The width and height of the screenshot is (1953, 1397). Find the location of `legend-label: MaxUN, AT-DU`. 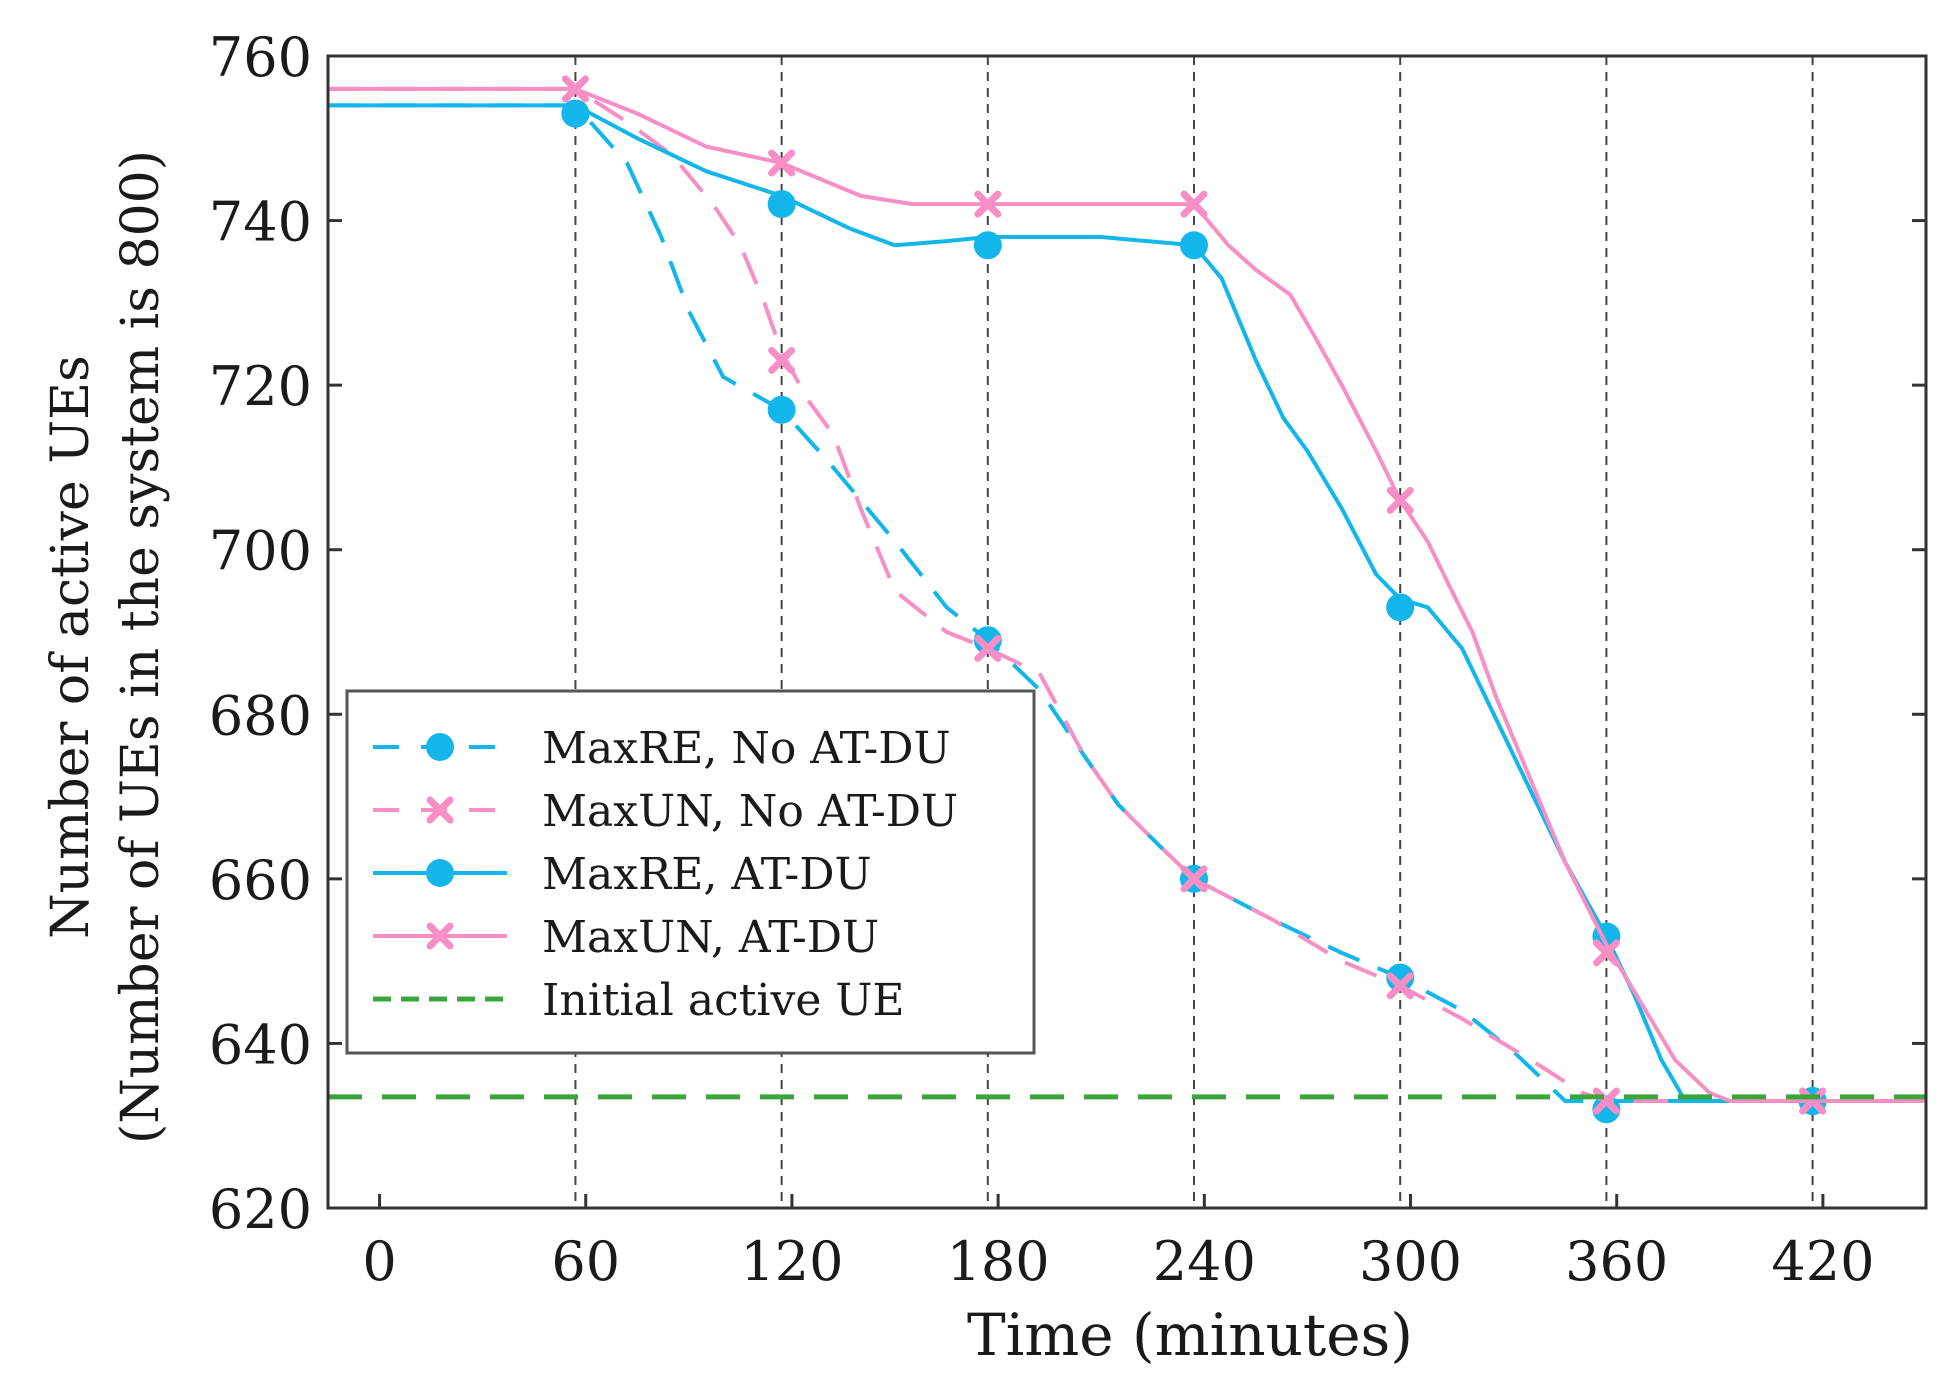

legend-label: MaxUN, AT-DU is located at coordinates (710, 937).